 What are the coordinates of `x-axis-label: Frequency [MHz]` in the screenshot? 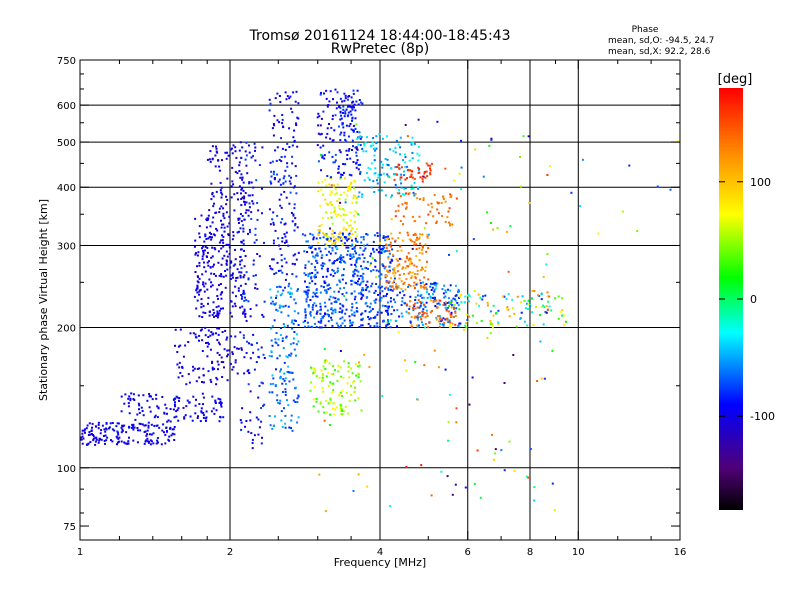 It's located at (380, 562).